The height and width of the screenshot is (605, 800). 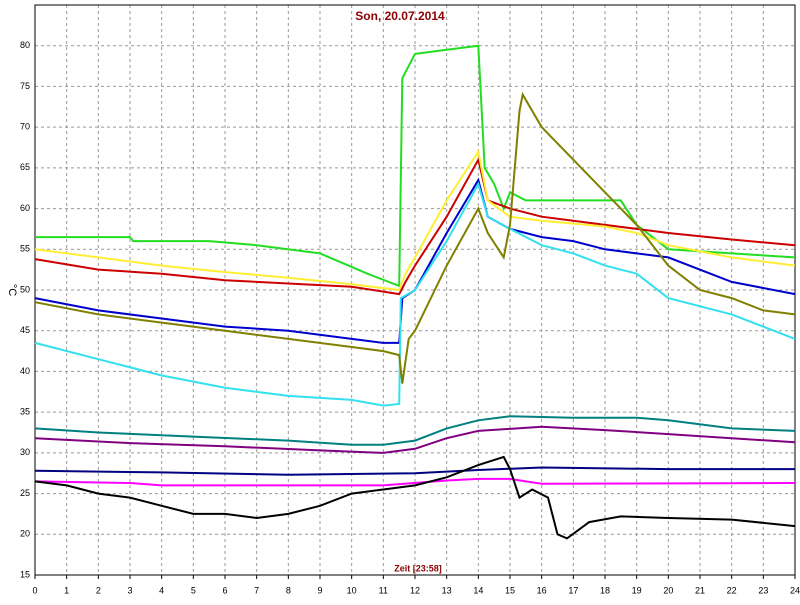 What do you see at coordinates (12, 290) in the screenshot?
I see `y-axis-label: °C` at bounding box center [12, 290].